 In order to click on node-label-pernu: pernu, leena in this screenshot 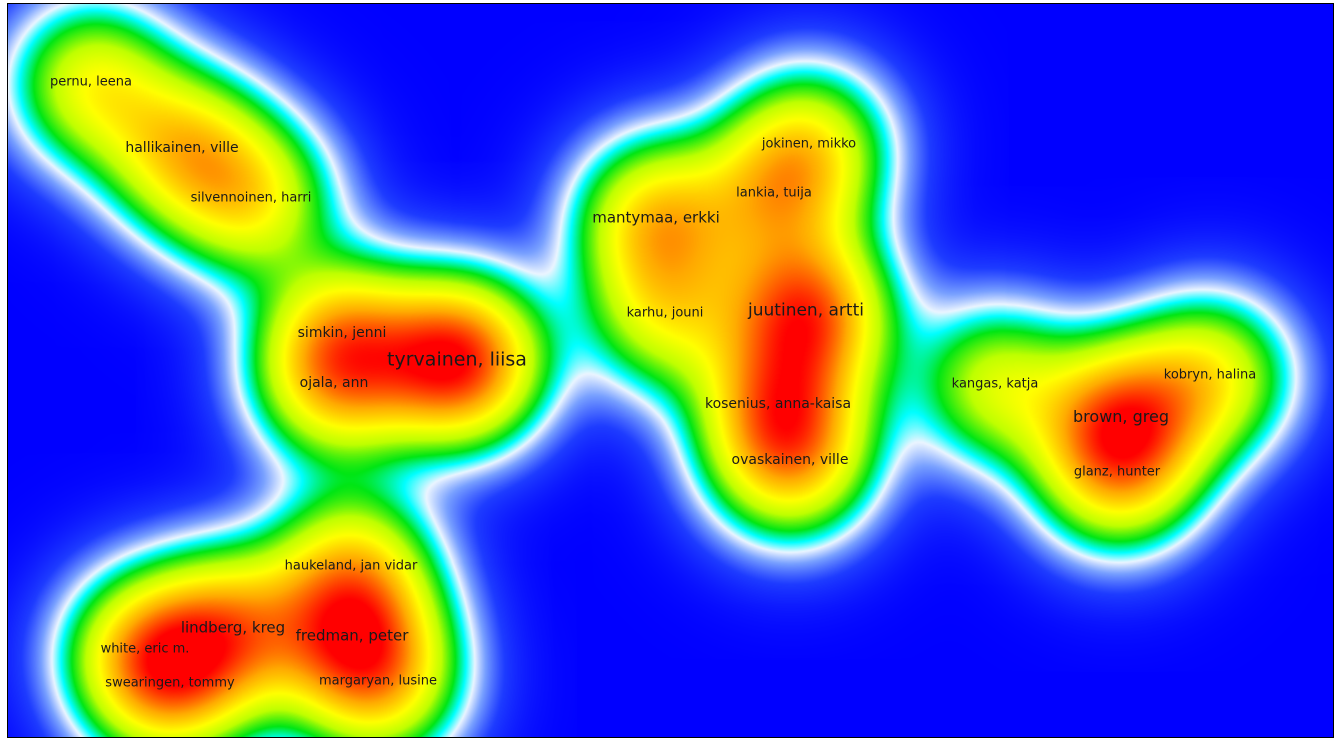, I will do `click(91, 82)`.